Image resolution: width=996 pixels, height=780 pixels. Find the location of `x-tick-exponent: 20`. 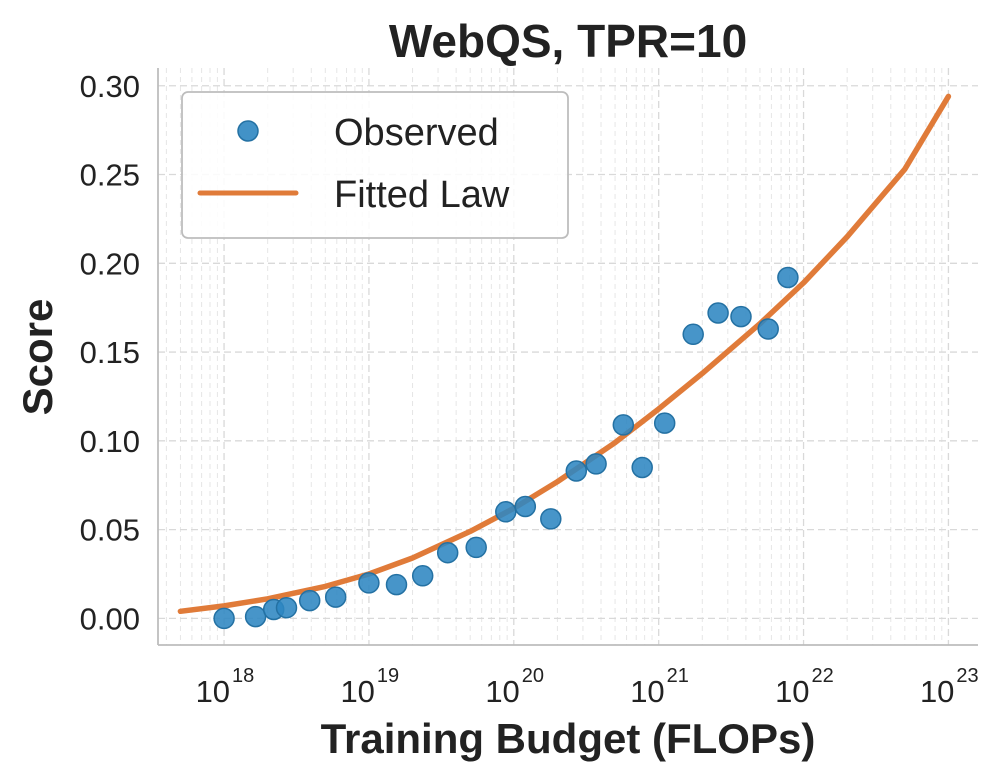

x-tick-exponent: 20 is located at coordinates (533, 676).